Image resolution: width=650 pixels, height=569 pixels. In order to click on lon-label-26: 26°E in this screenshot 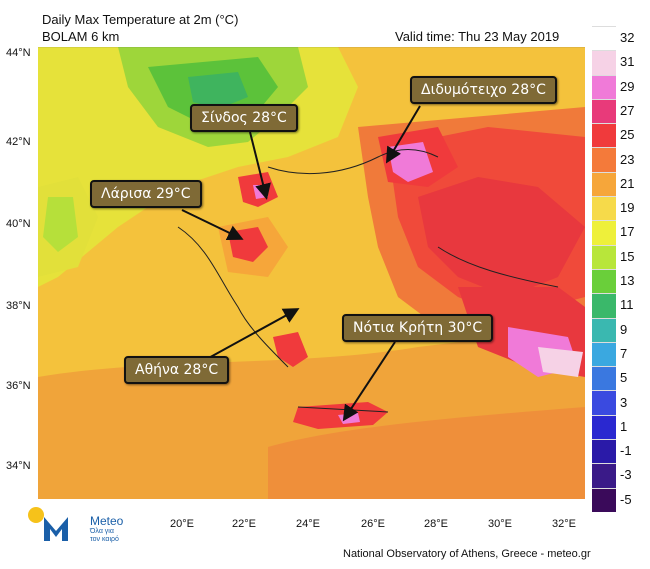, I will do `click(373, 524)`.